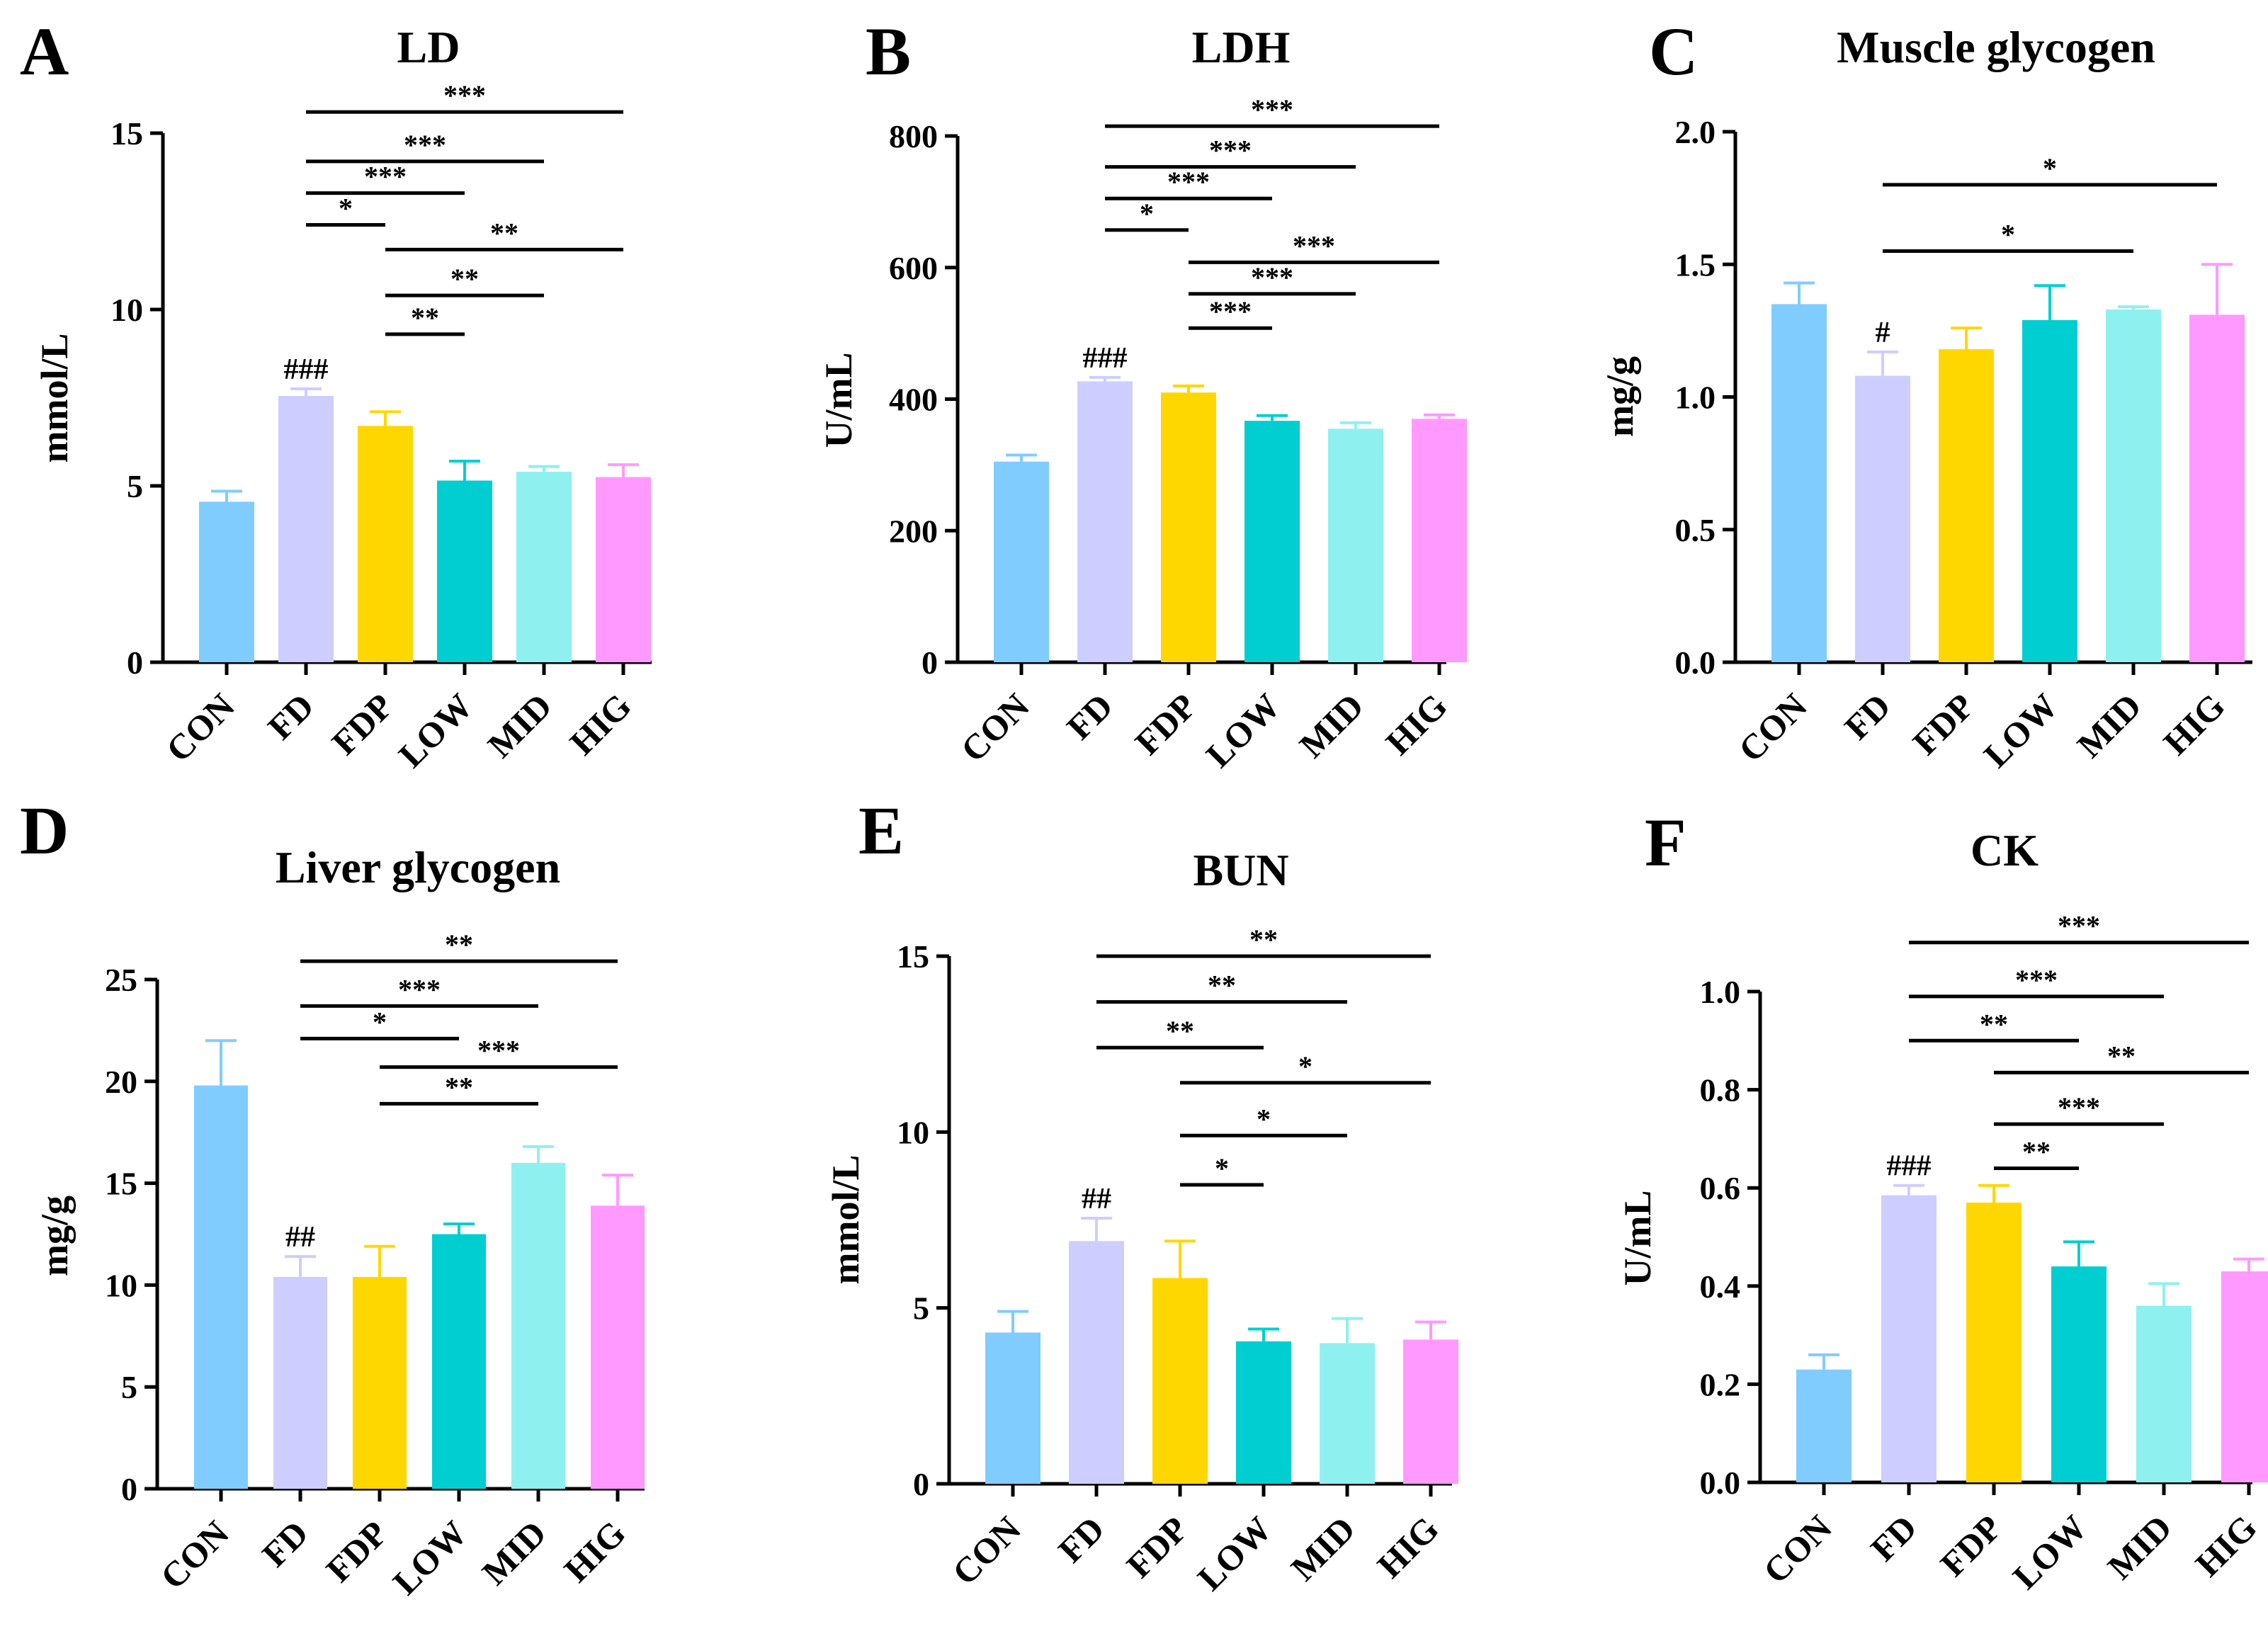 This screenshot has height=1629, width=2268. I want to click on y-tick-label: 25, so click(121, 980).